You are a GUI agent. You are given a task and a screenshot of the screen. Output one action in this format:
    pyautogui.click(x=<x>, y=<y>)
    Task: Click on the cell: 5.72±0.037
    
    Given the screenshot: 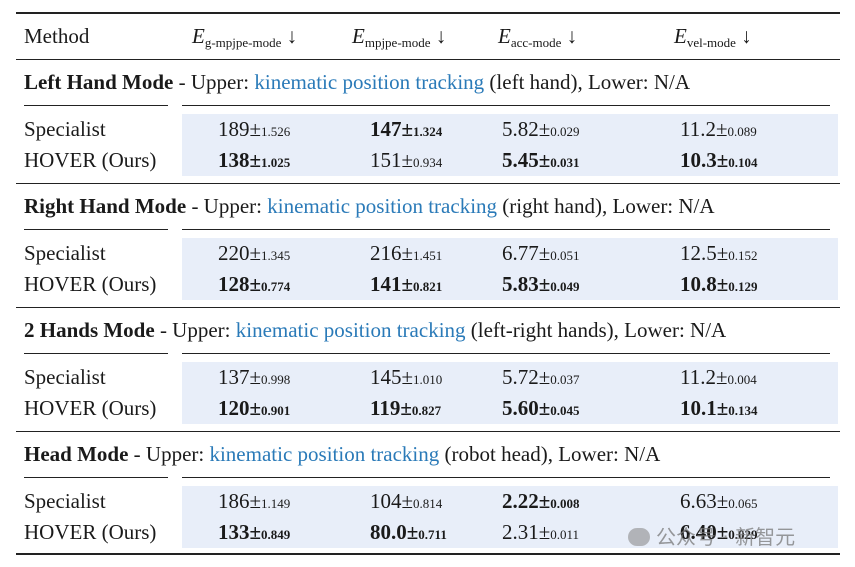 What is the action you would take?
    pyautogui.click(x=541, y=377)
    